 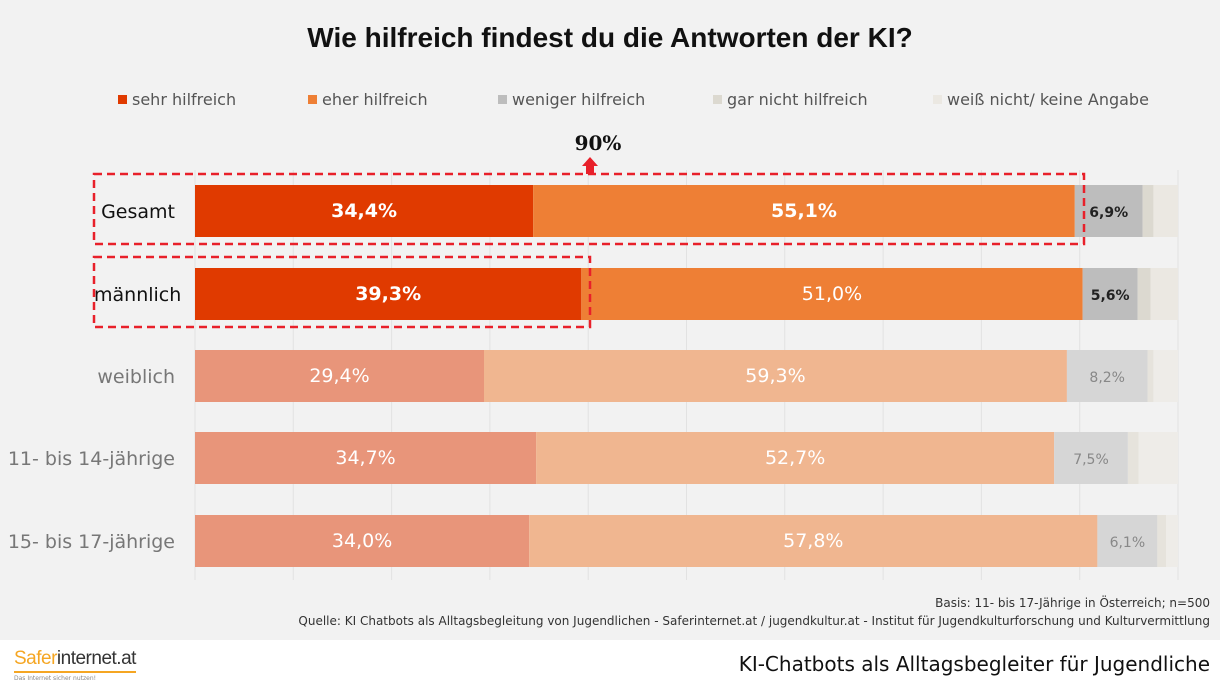 I want to click on data-label: 6,9%, so click(x=1108, y=213).